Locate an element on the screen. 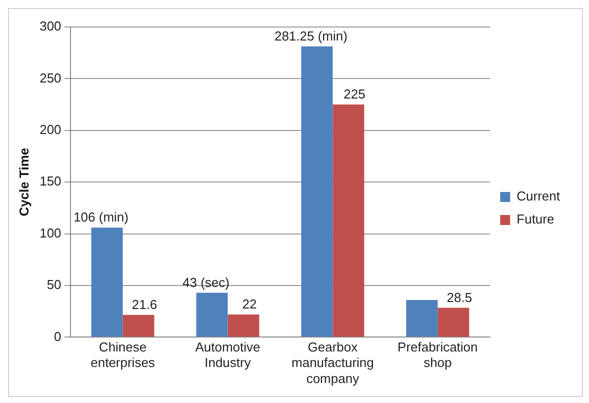  data-label: 21.6 is located at coordinates (145, 304).